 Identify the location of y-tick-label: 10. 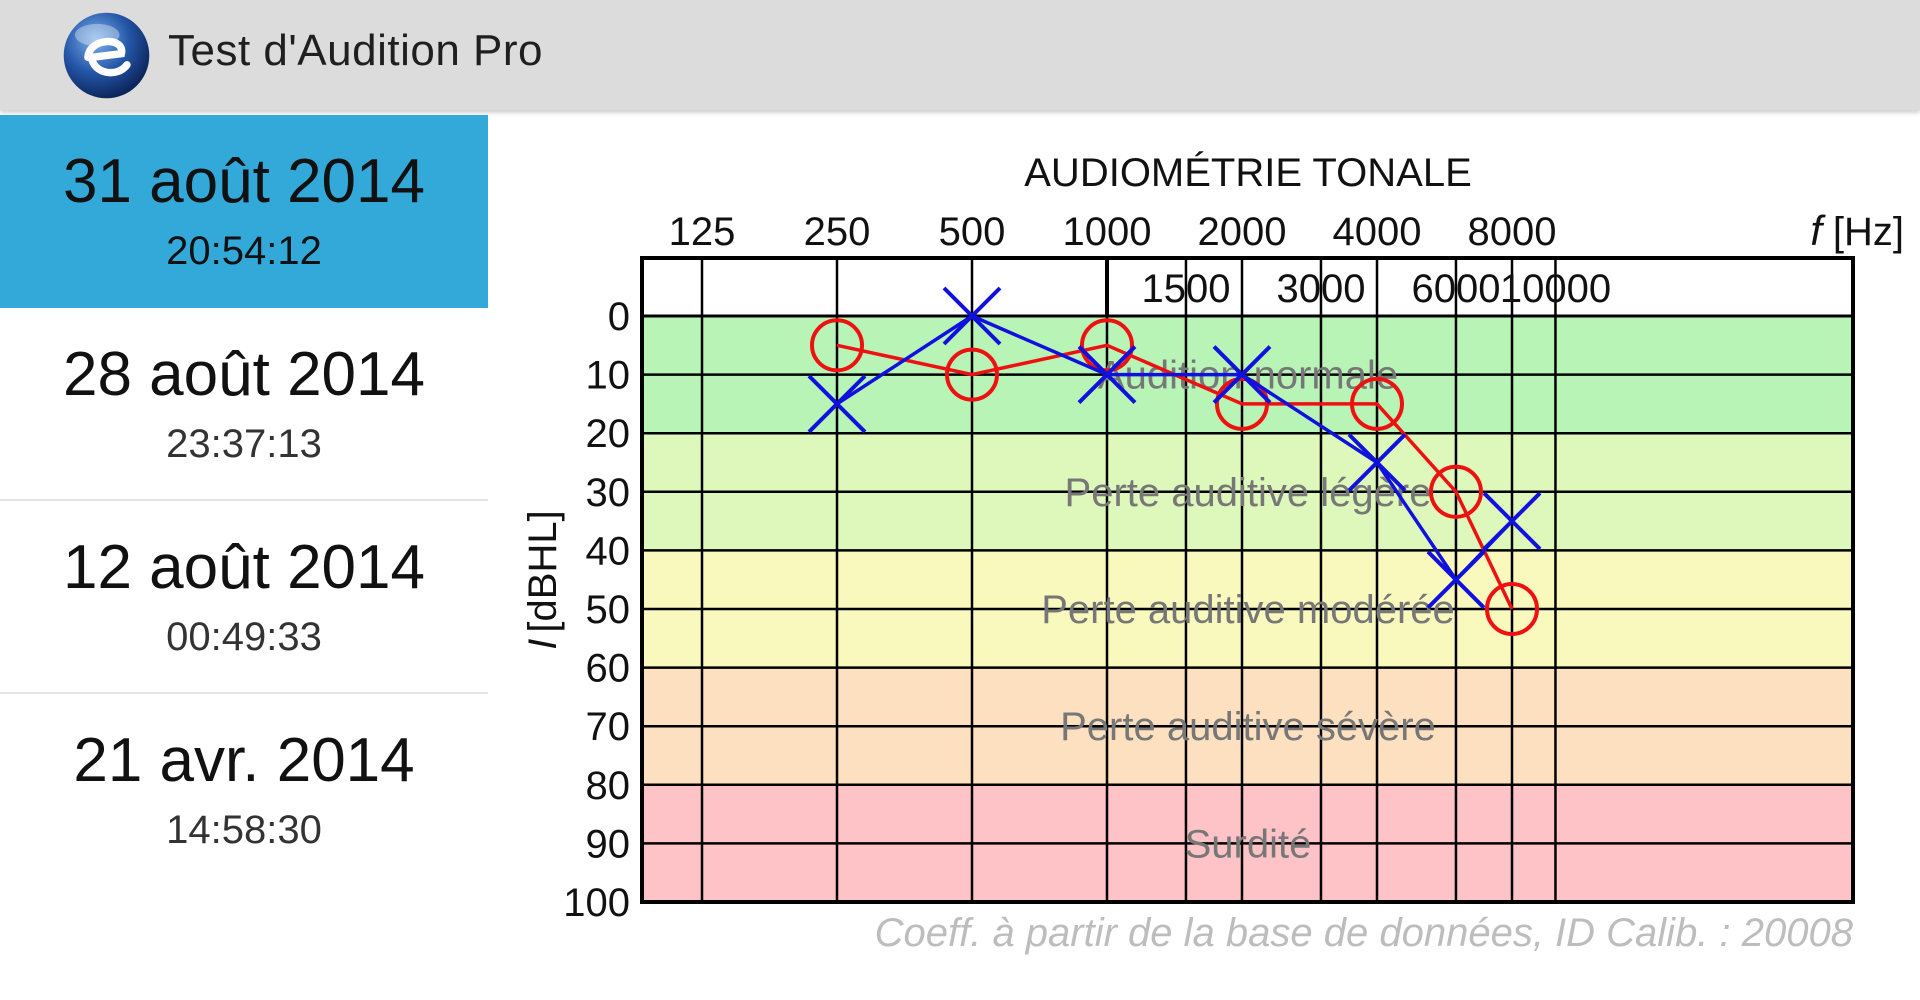
(608, 376).